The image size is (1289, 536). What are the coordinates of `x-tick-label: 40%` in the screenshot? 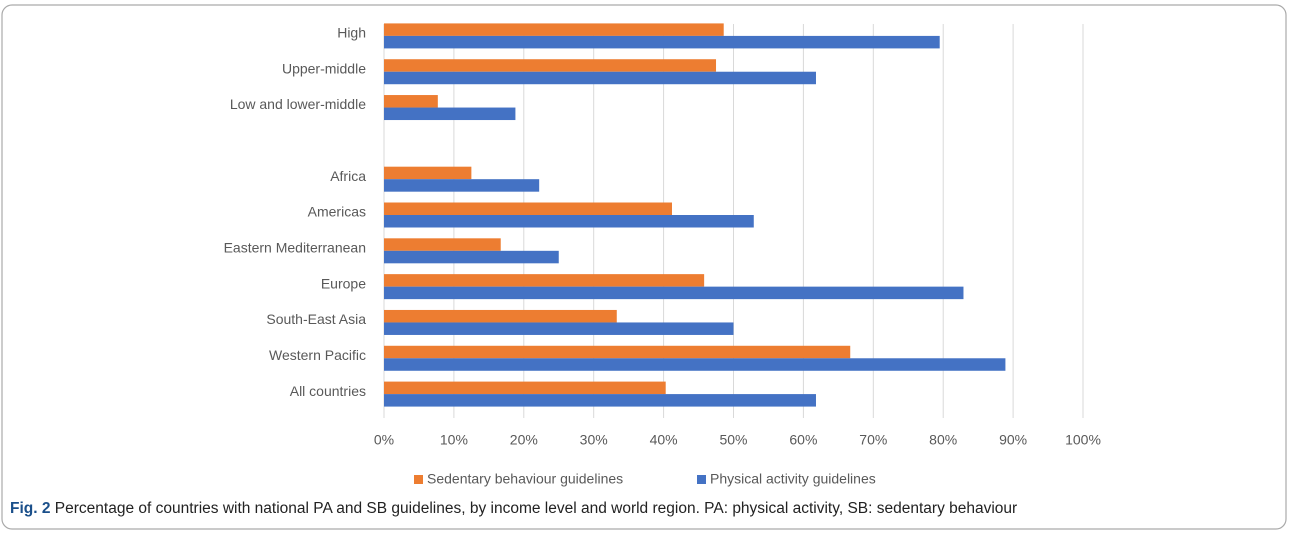 It's located at (664, 440).